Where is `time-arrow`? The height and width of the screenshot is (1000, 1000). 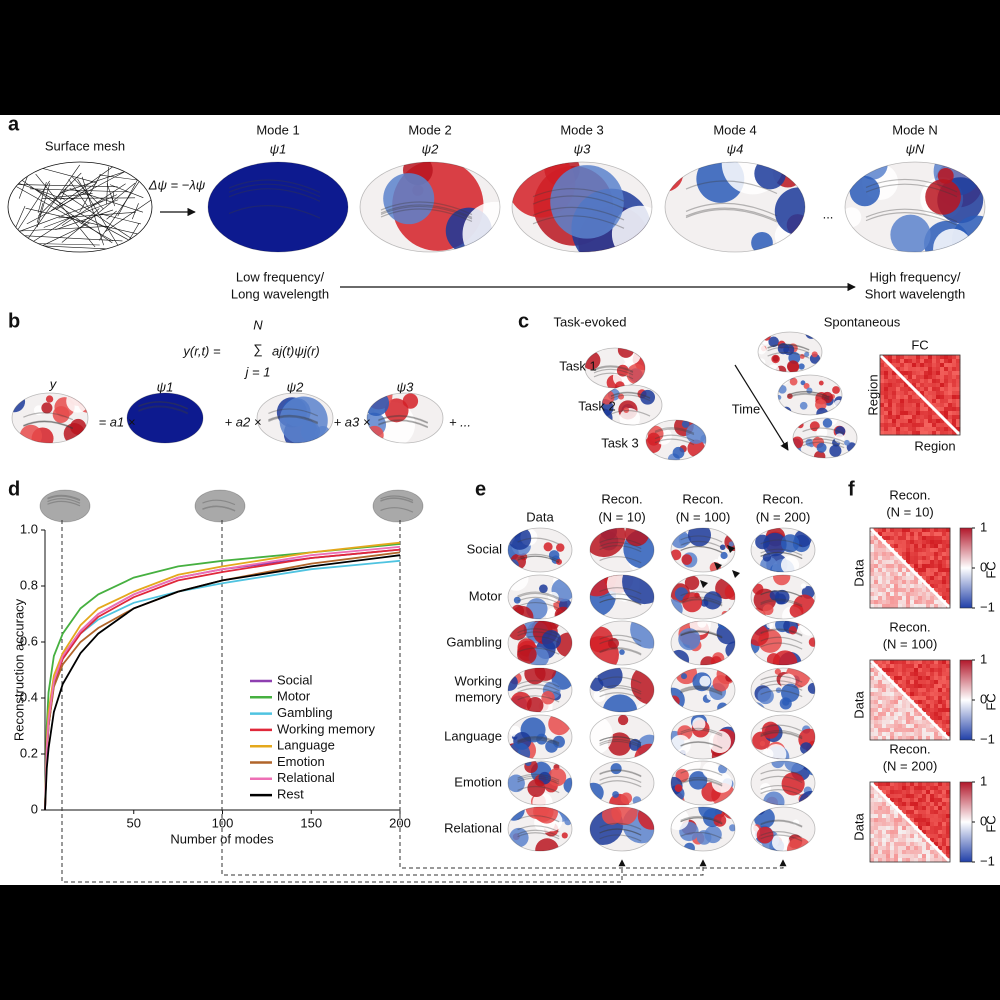 time-arrow is located at coordinates (761, 407).